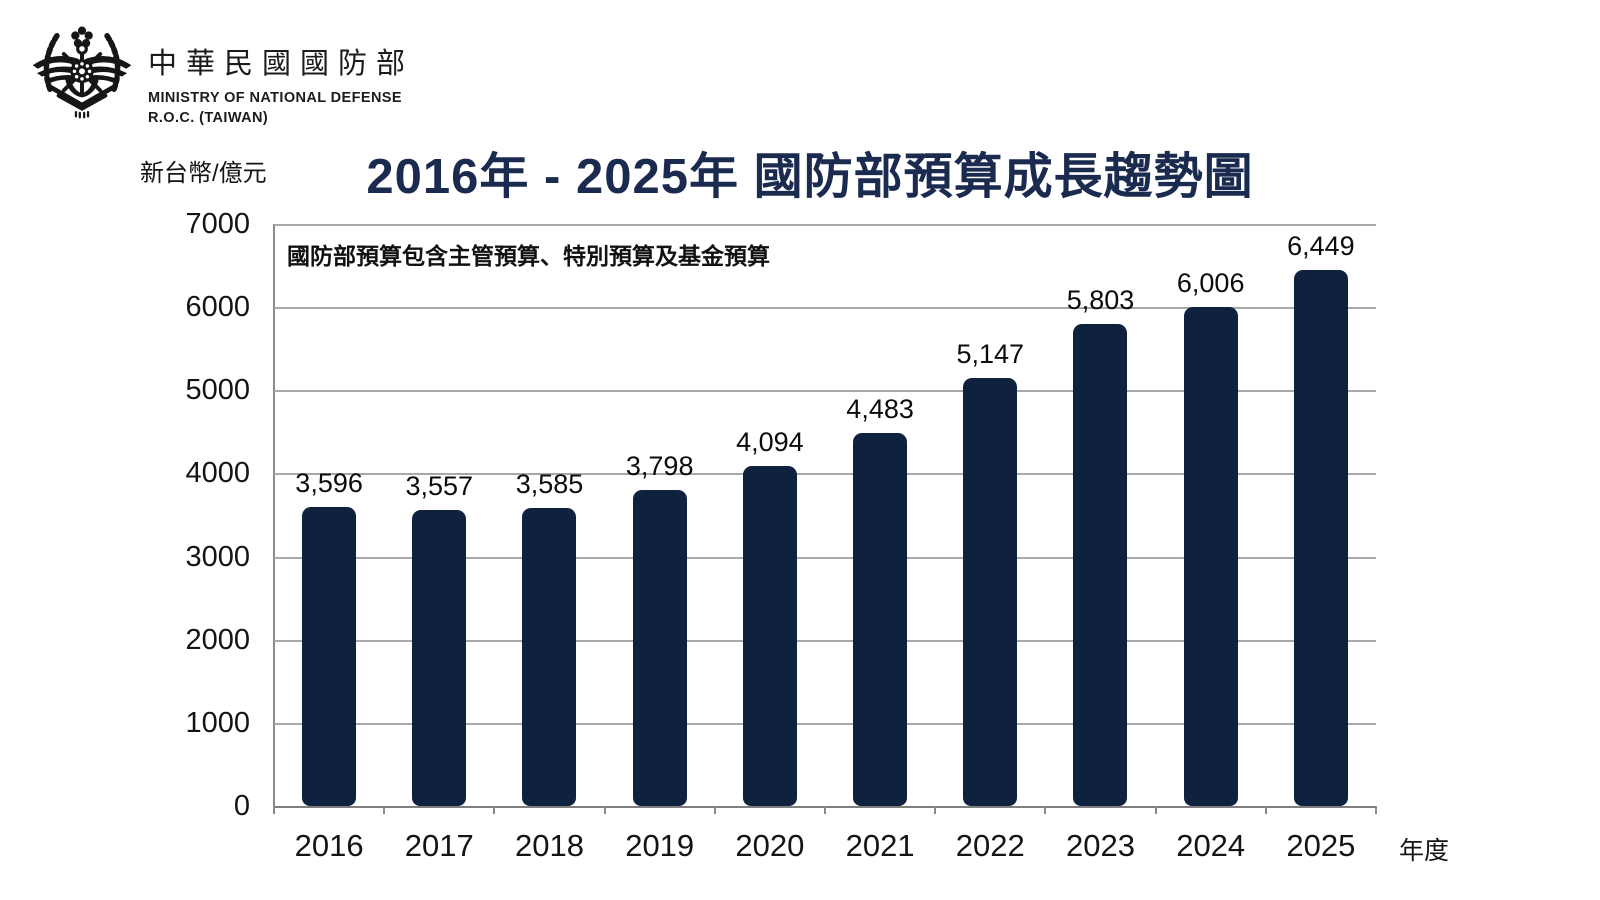 This screenshot has height=900, width=1600. I want to click on bar-2020, so click(769, 636).